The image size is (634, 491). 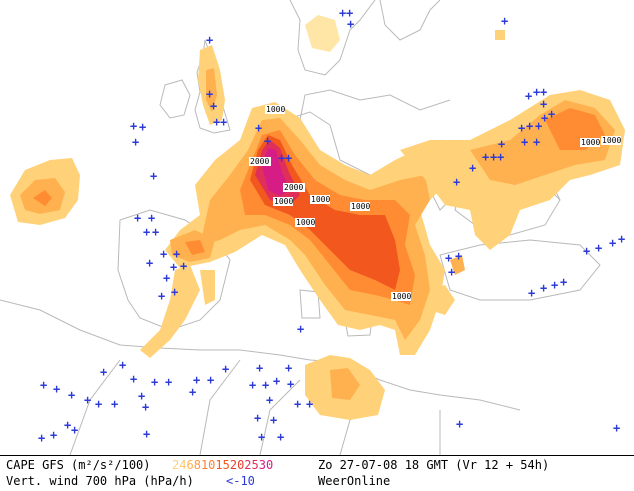 What do you see at coordinates (190, 465) in the screenshot?
I see `legend-value: 6` at bounding box center [190, 465].